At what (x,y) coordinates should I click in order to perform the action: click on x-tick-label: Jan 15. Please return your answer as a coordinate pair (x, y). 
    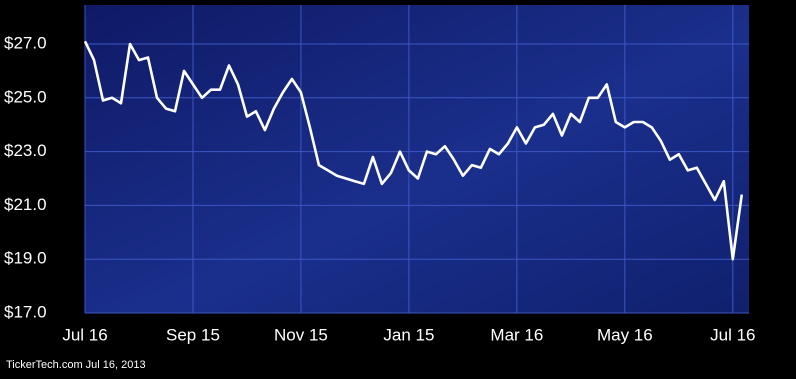
    Looking at the image, I should click on (408, 334).